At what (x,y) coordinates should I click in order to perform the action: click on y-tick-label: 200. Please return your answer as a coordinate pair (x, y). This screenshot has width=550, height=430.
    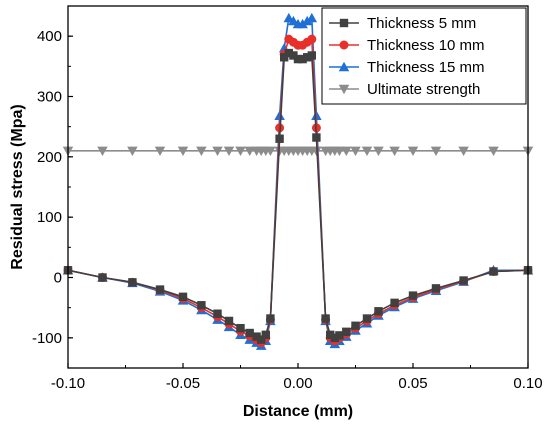
    Looking at the image, I should click on (49, 157).